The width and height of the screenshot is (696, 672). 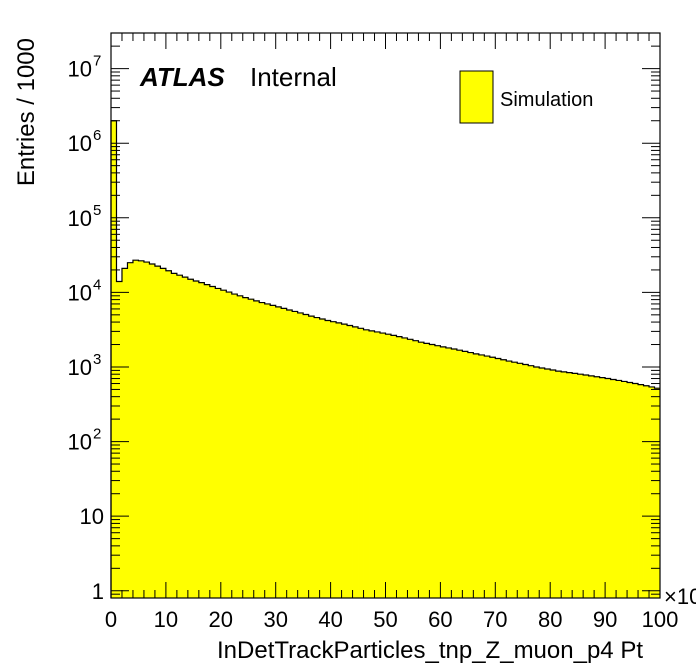 I want to click on atlas-label: ATLAS, so click(x=182, y=77).